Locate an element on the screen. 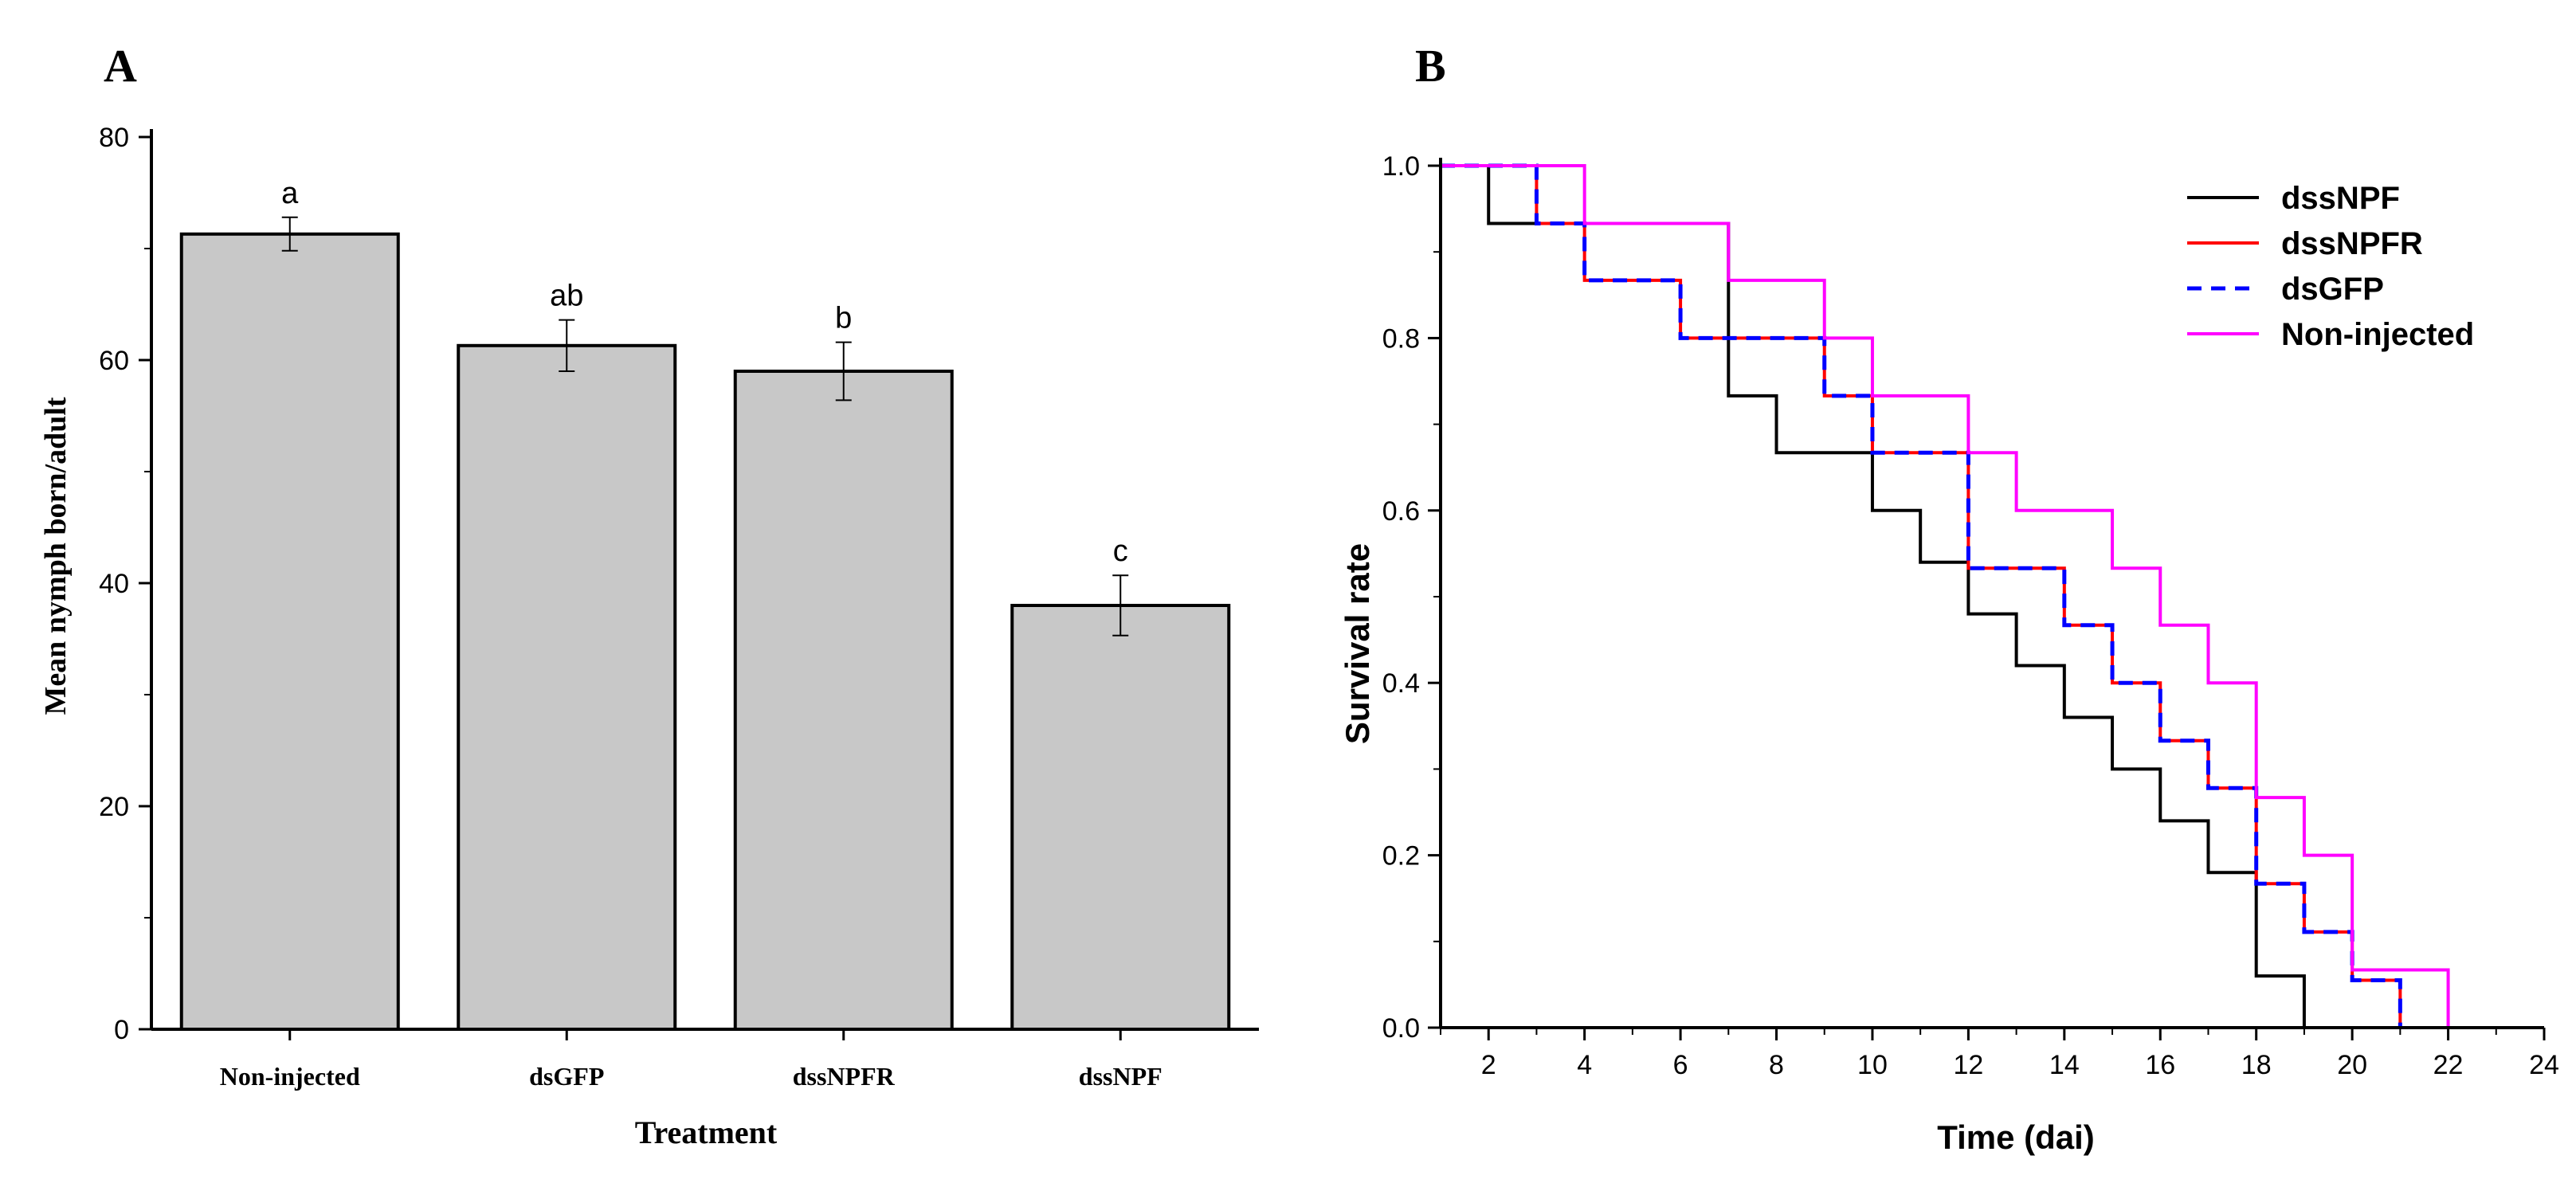 This screenshot has height=1183, width=2576. x-tick-label-2: dssNPFR is located at coordinates (844, 1076).